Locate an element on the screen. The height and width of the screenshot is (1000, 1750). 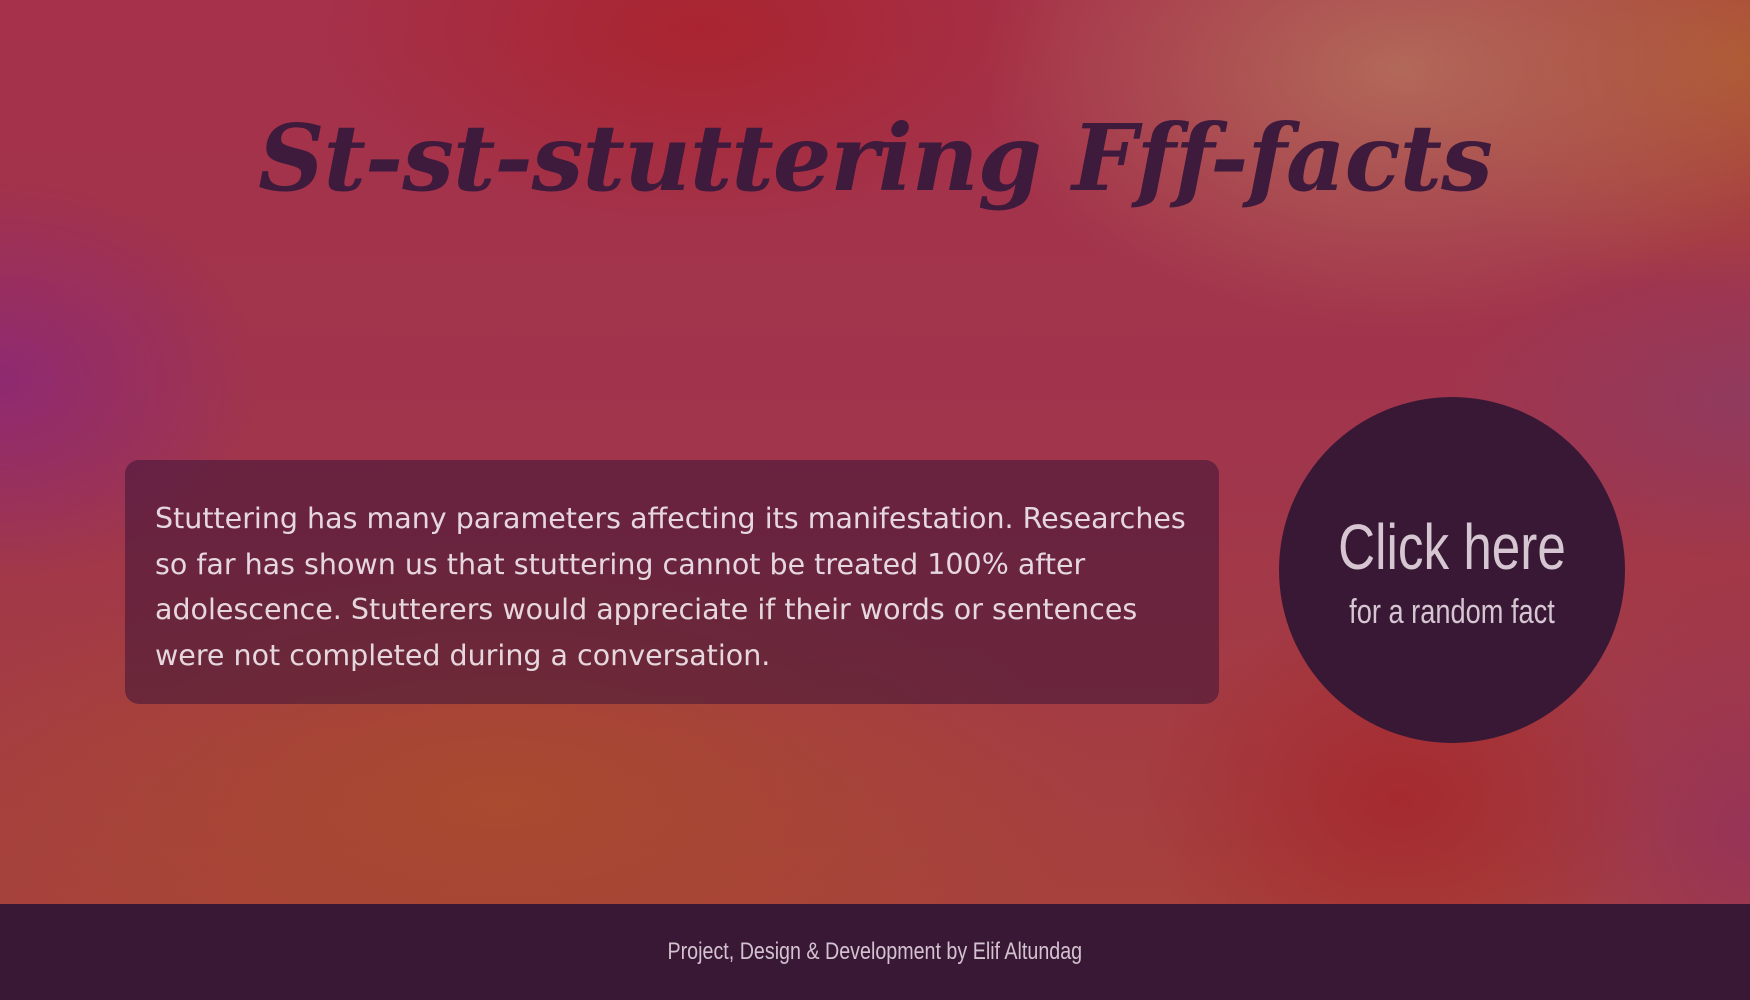
random-fact-button-label: Click here is located at coordinates (1452, 547).